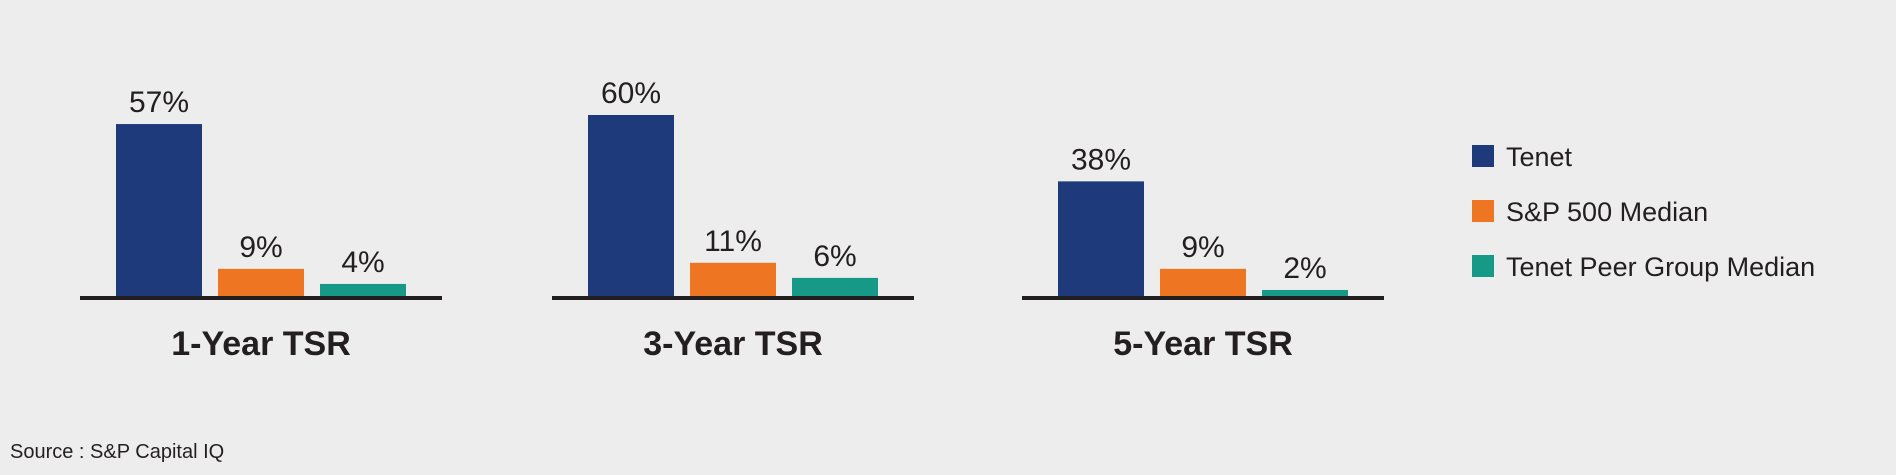 This screenshot has height=475, width=1896. I want to click on bar-s-p-500-median-5-year-tsr, so click(1203, 282).